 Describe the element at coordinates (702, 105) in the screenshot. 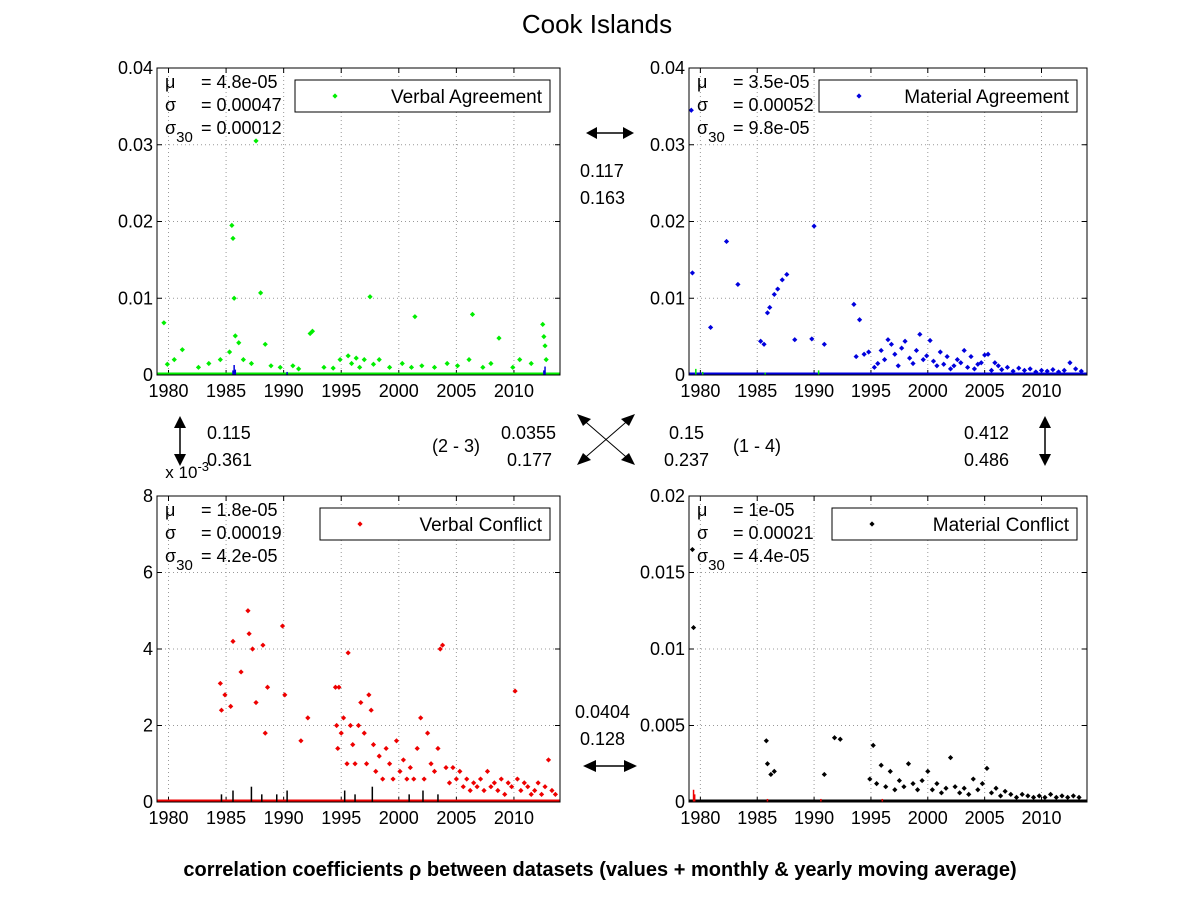

I see `stat-sigma-symbol: σ` at that location.